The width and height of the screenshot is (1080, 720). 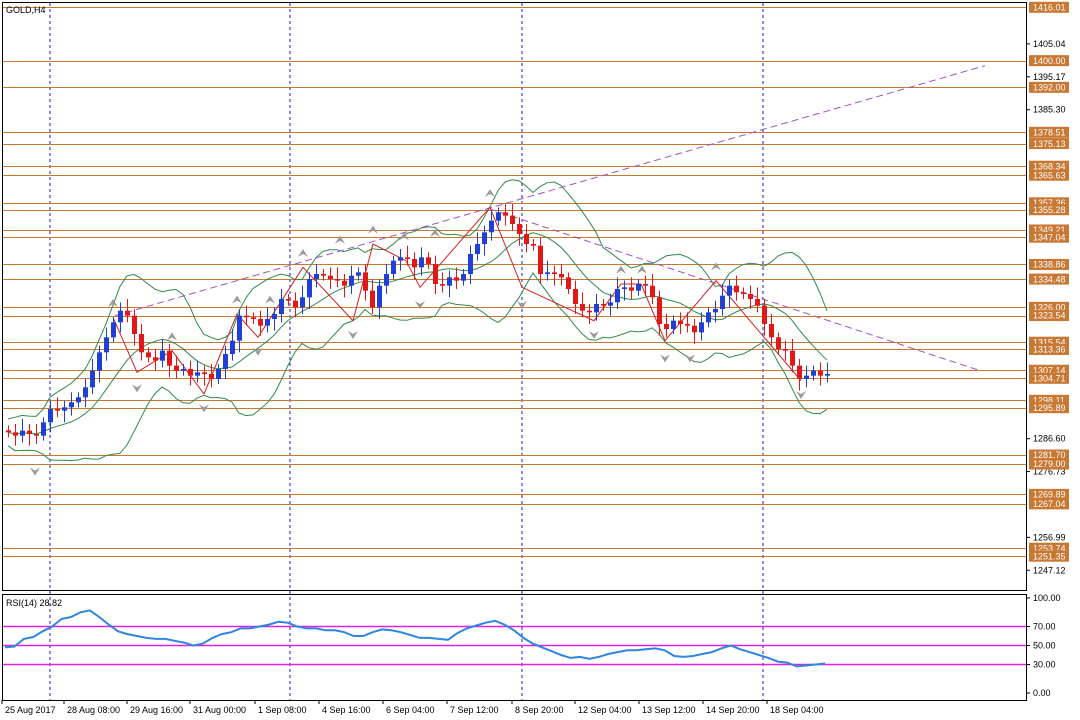 What do you see at coordinates (1049, 370) in the screenshot?
I see `level-label-text: 1307.14` at bounding box center [1049, 370].